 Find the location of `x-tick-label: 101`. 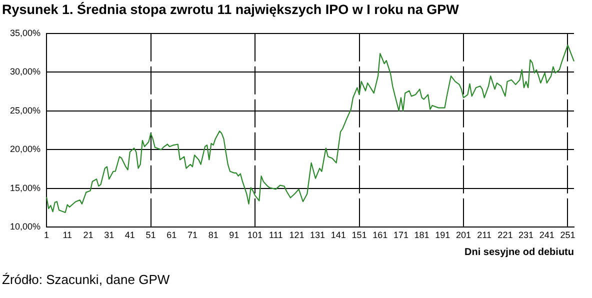

x-tick-label: 101 is located at coordinates (255, 235).